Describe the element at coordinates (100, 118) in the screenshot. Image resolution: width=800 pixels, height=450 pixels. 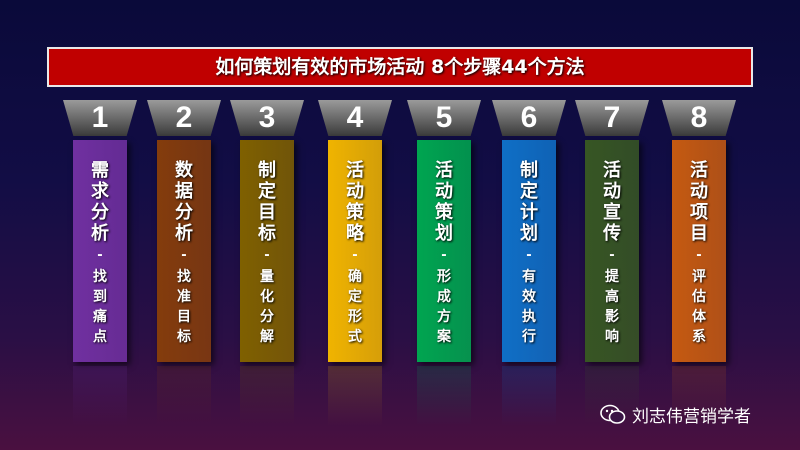
I see `step-number: 1` at that location.